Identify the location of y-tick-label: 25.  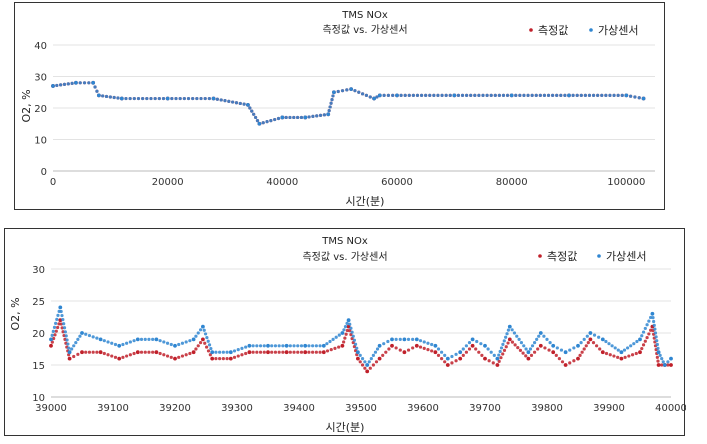
(38, 302).